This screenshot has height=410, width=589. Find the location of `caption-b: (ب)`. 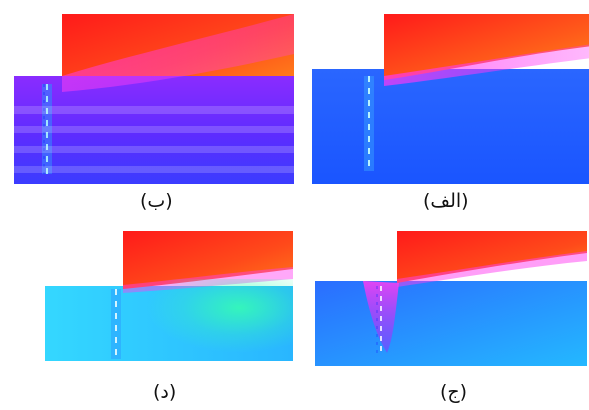

caption-b: (ب) is located at coordinates (156, 201).